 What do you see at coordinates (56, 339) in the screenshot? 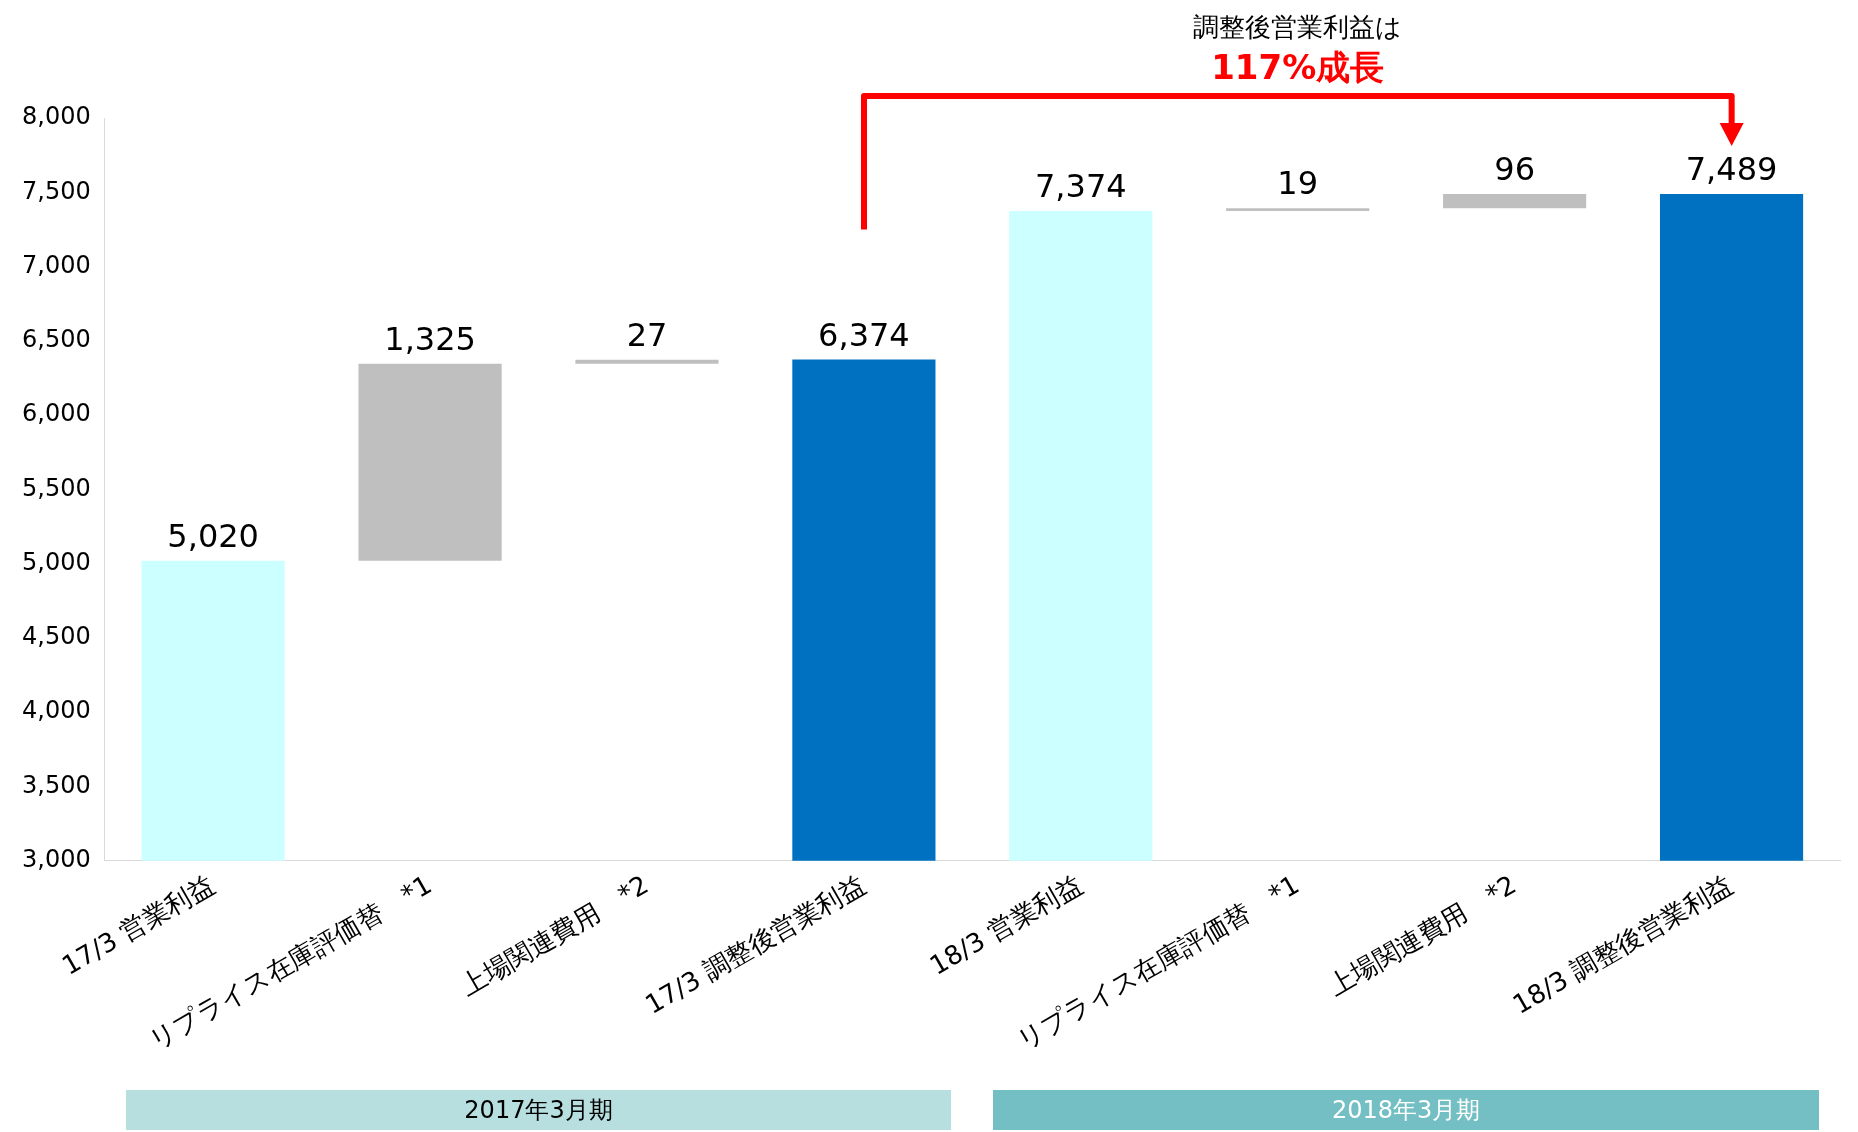
I see `y-tick-label: 6,500` at bounding box center [56, 339].